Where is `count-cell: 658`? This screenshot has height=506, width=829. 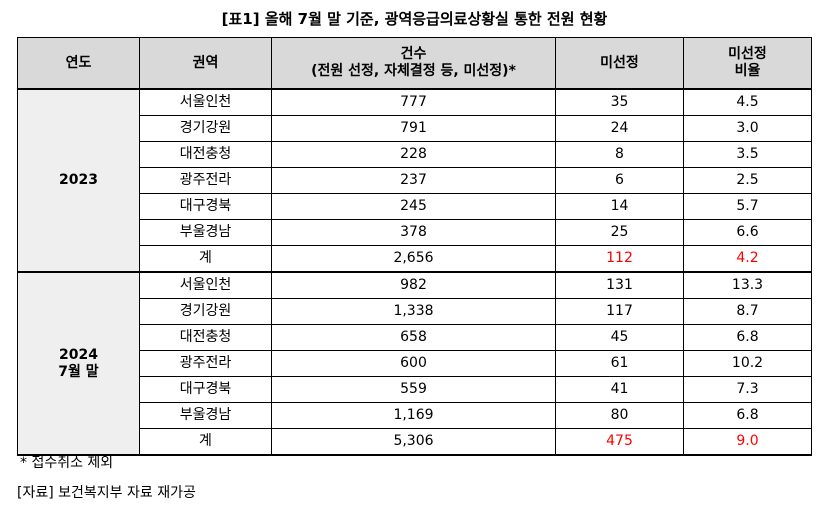 count-cell: 658 is located at coordinates (413, 337).